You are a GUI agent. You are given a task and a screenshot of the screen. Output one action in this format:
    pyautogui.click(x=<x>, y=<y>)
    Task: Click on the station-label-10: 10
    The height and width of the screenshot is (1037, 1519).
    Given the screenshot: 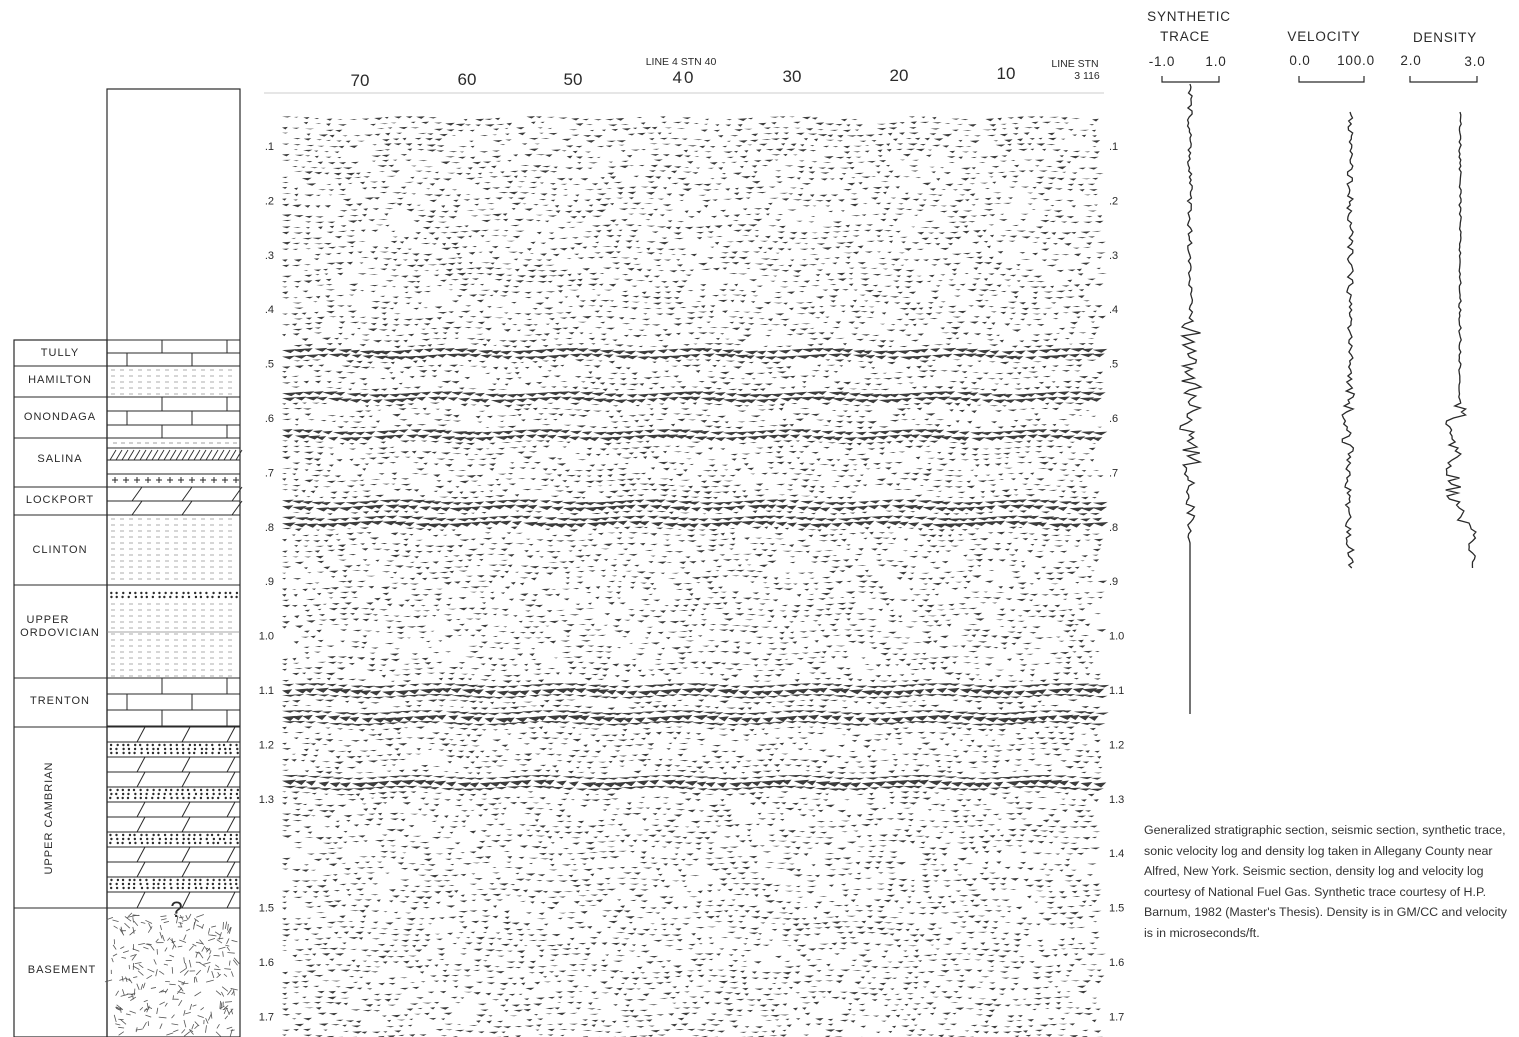 What is the action you would take?
    pyautogui.click(x=1006, y=73)
    